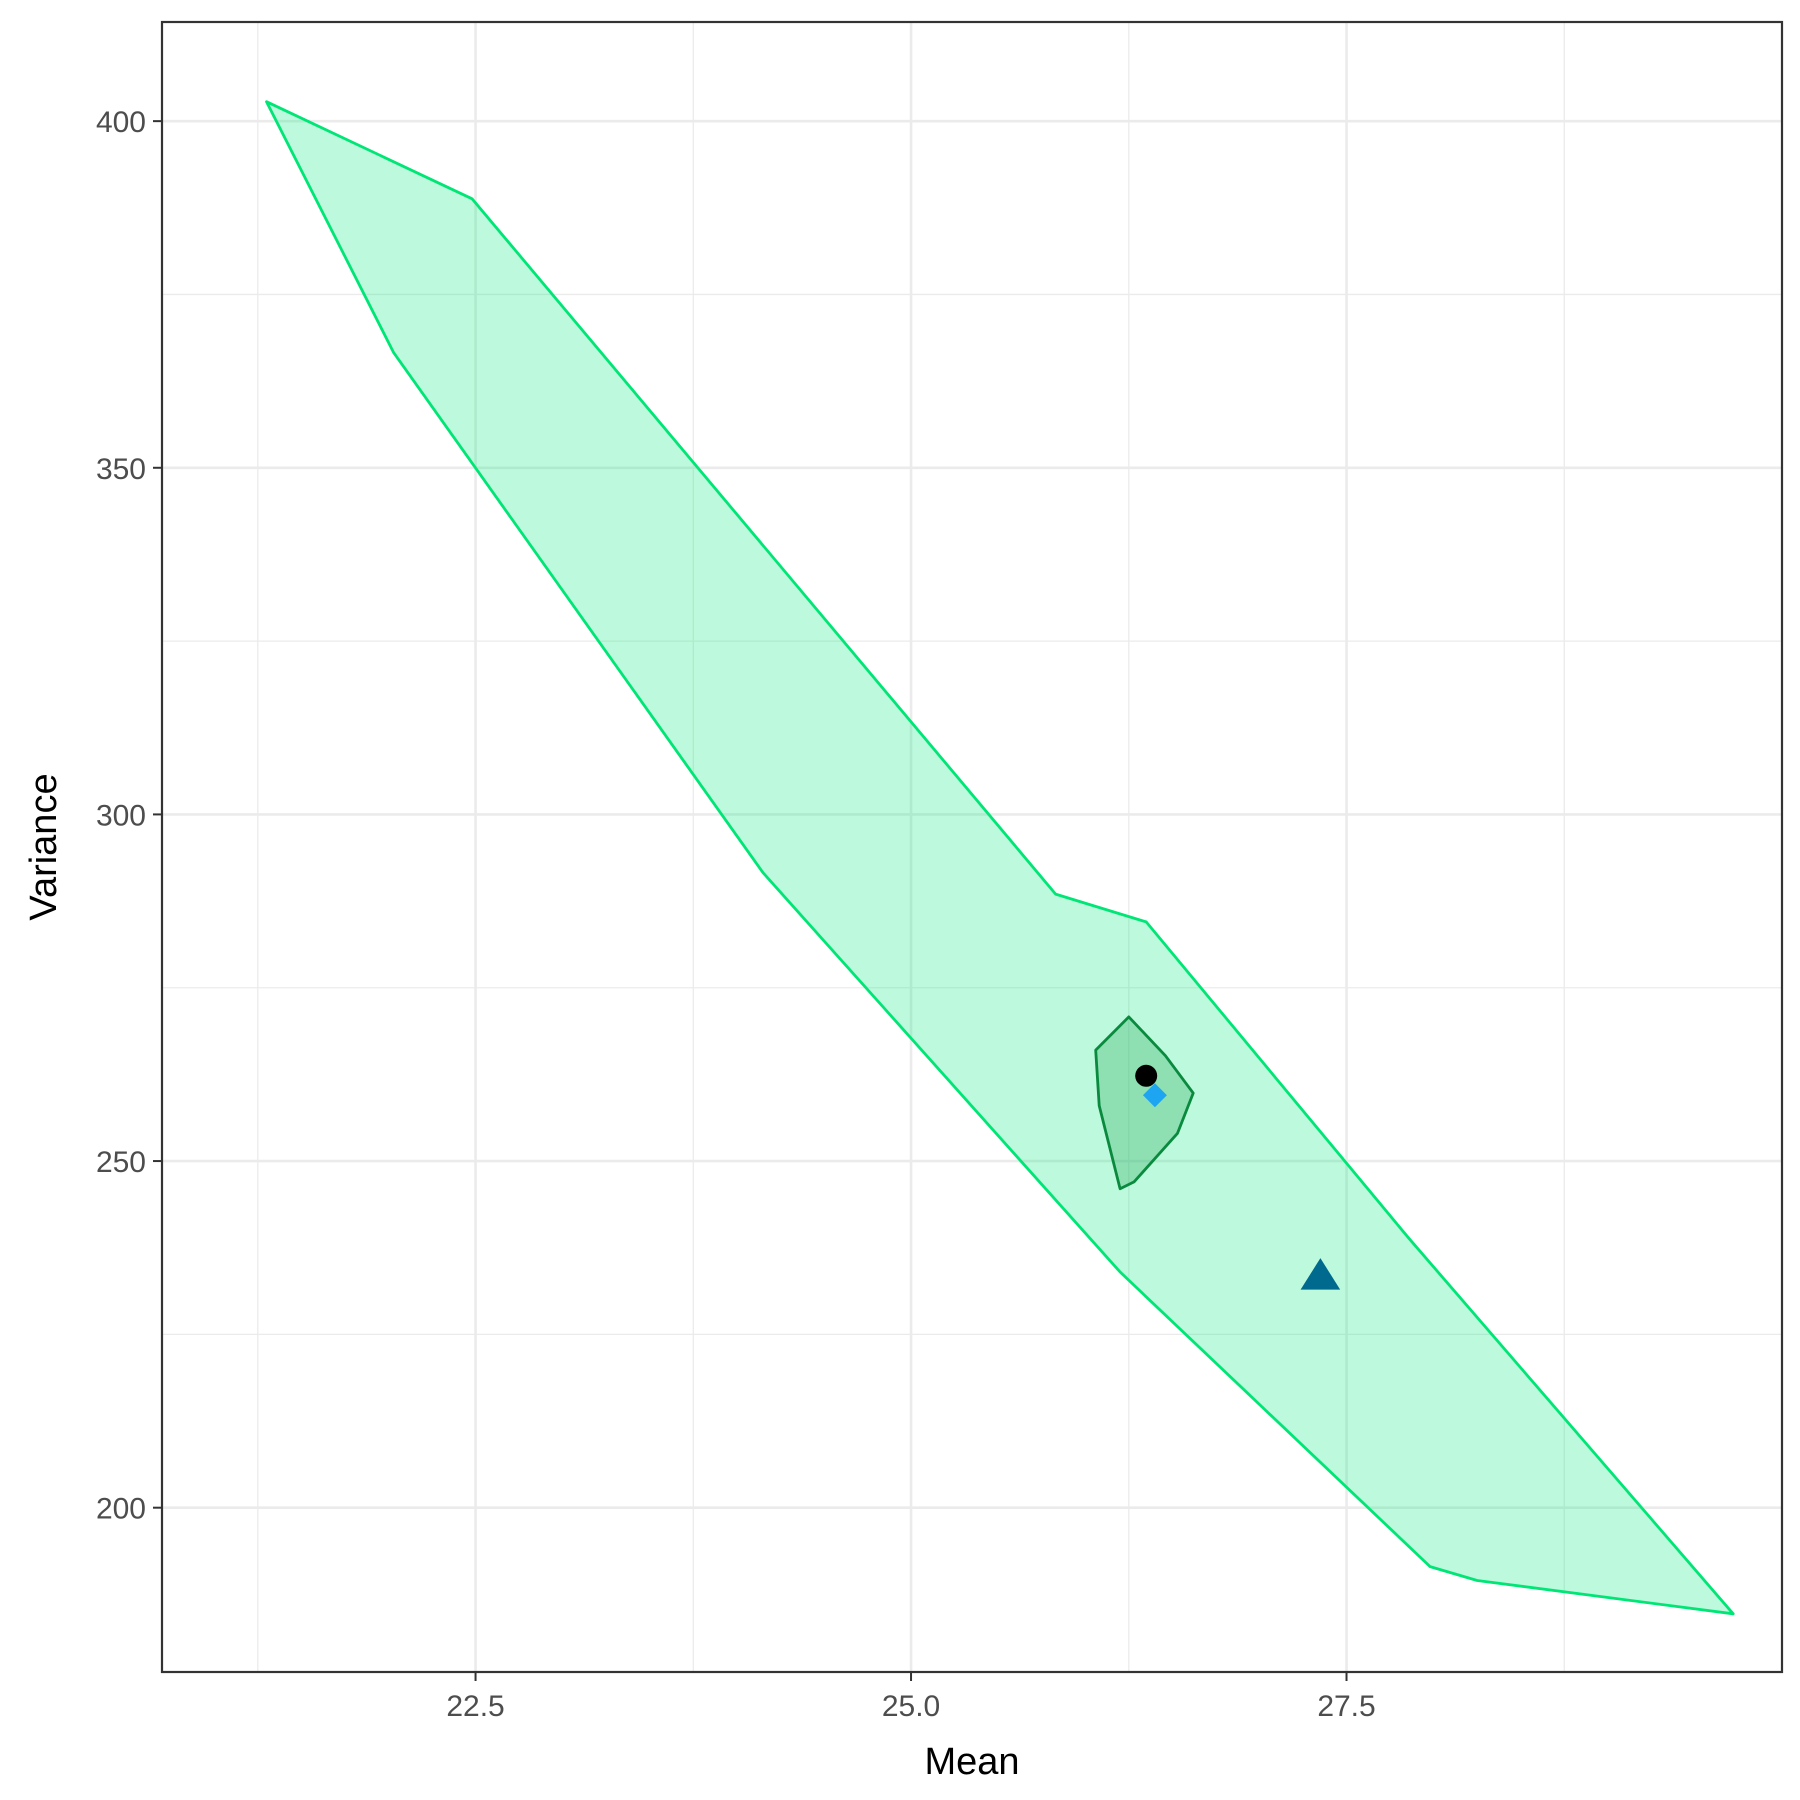 Image resolution: width=1800 pixels, height=1800 pixels. What do you see at coordinates (475, 1706) in the screenshot?
I see `x-tick-label: 22.5` at bounding box center [475, 1706].